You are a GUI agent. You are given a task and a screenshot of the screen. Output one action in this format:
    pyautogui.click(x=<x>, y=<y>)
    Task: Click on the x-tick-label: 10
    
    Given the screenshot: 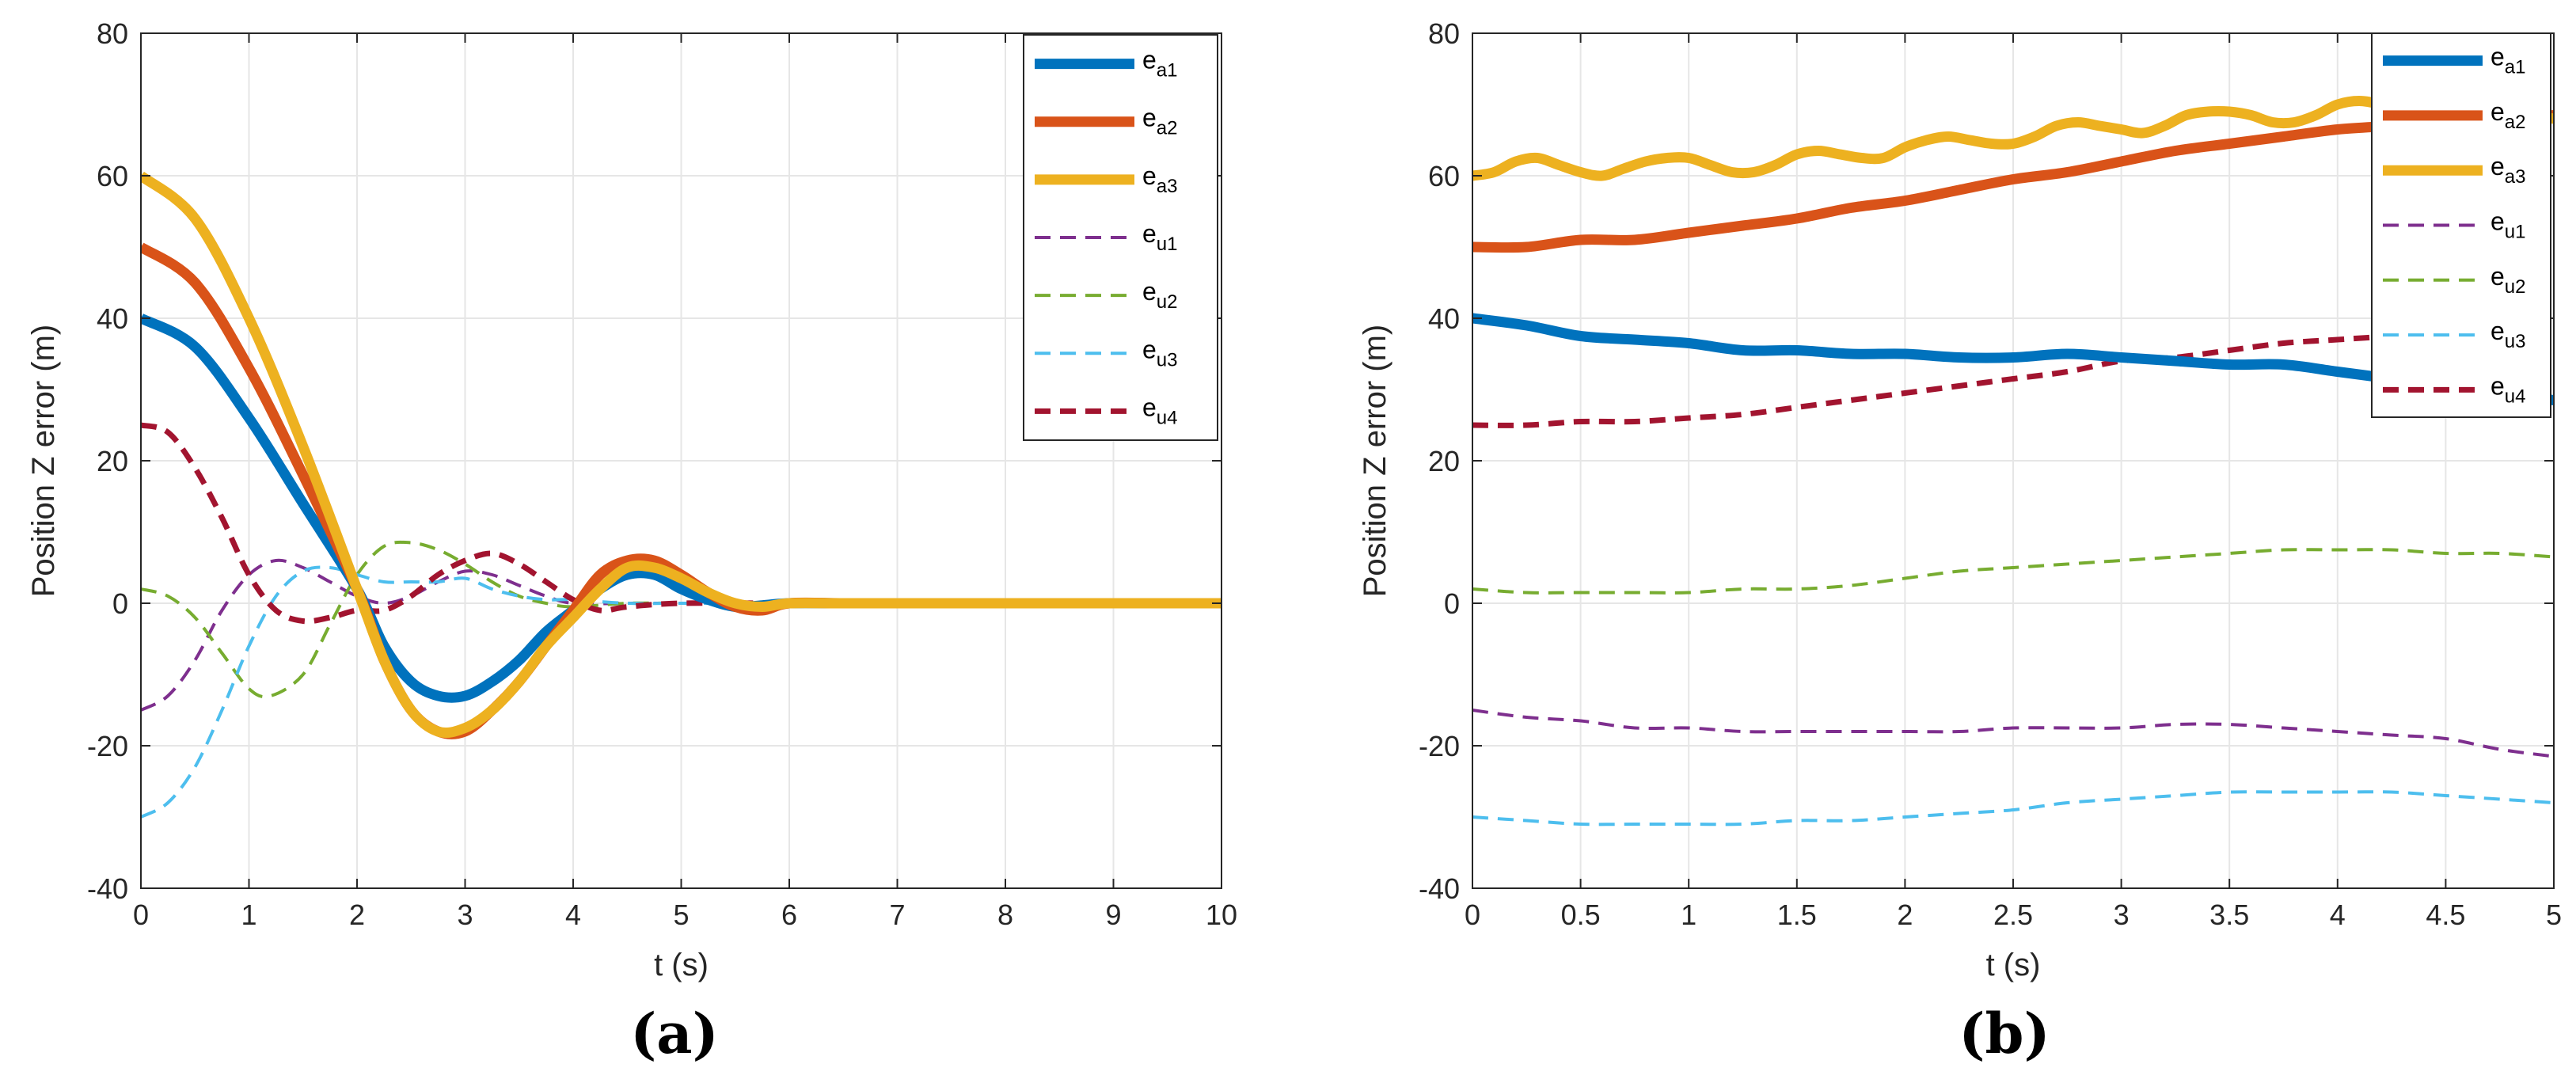 What is the action you would take?
    pyautogui.click(x=1222, y=915)
    